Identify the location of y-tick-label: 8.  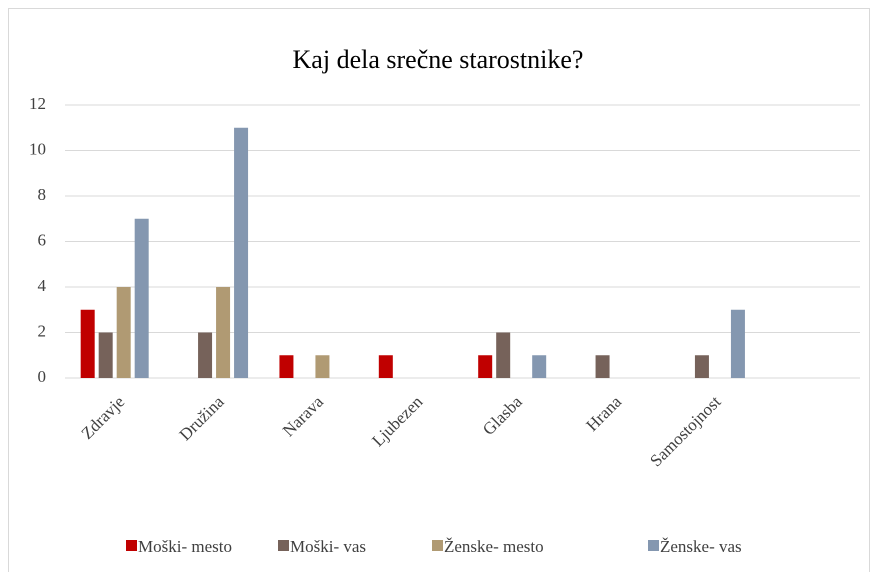
(42, 194).